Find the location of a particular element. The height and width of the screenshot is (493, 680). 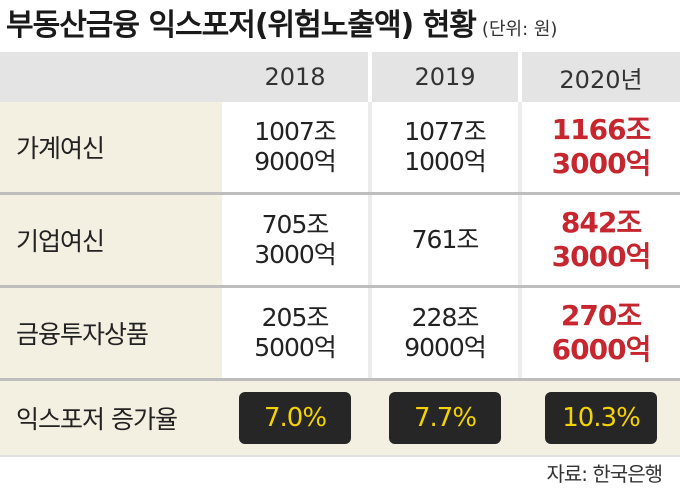

header-corner is located at coordinates (111, 77).